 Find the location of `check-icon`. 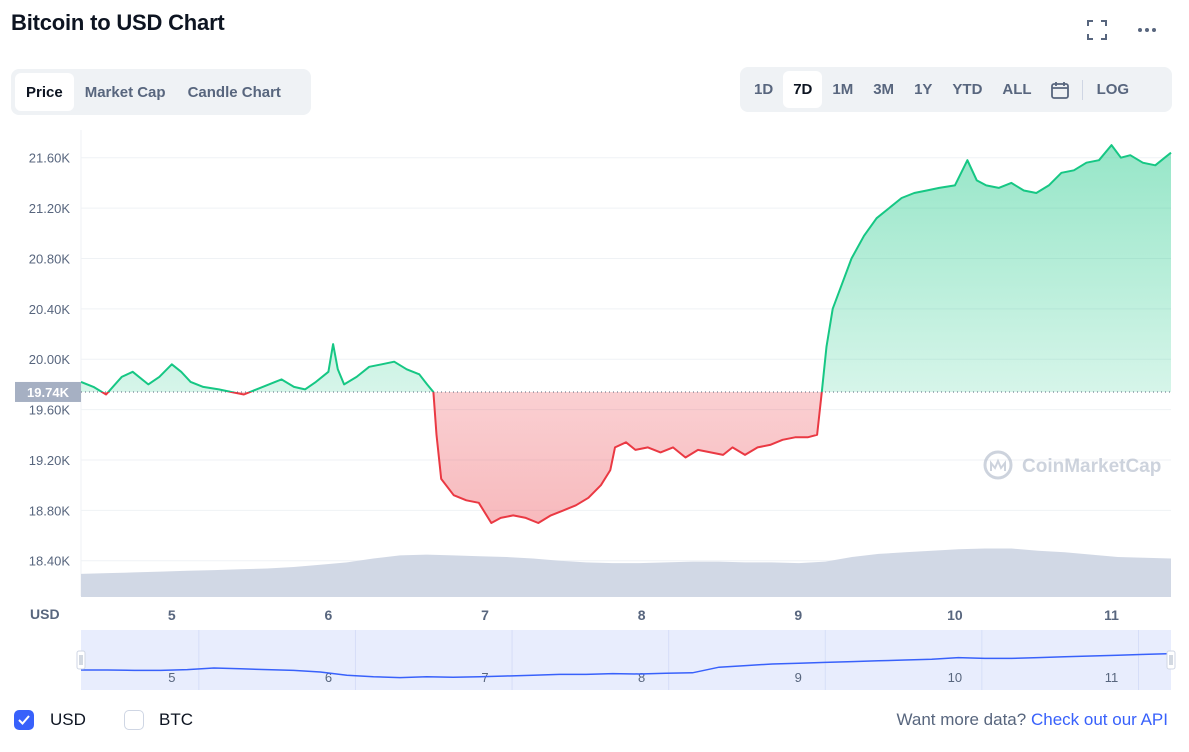

check-icon is located at coordinates (24, 720).